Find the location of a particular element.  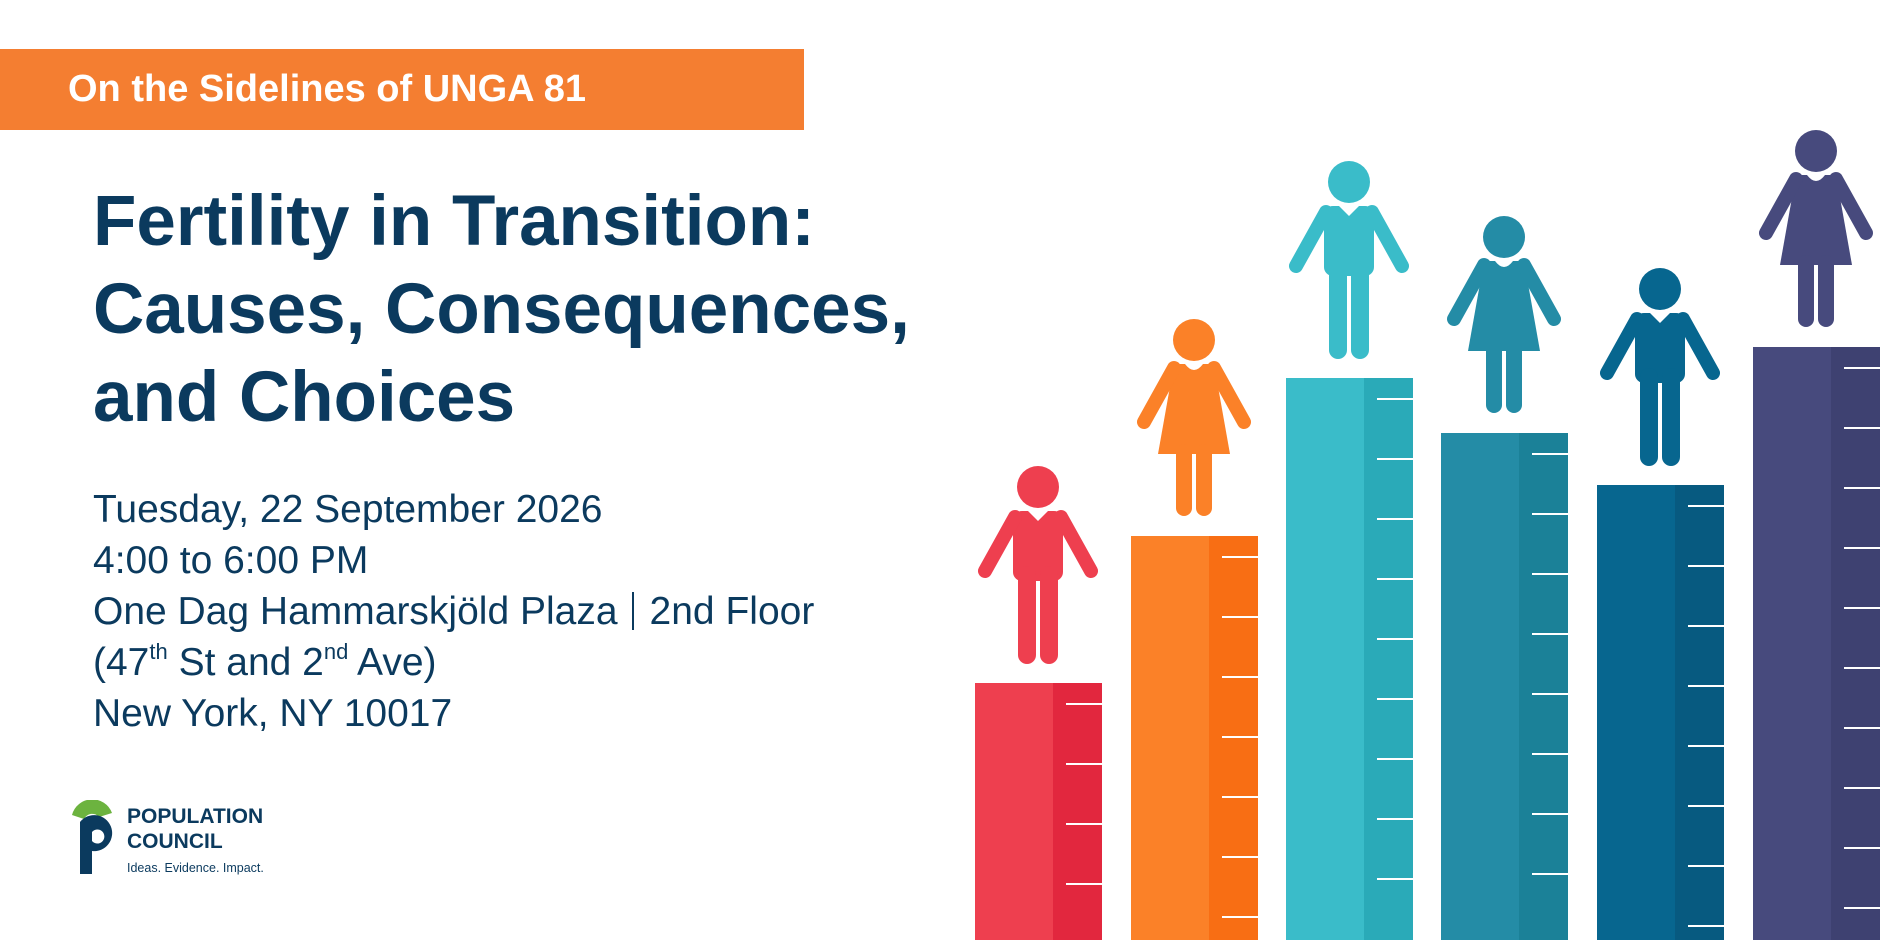

cross-street-2-rest: Ave) is located at coordinates (392, 662).